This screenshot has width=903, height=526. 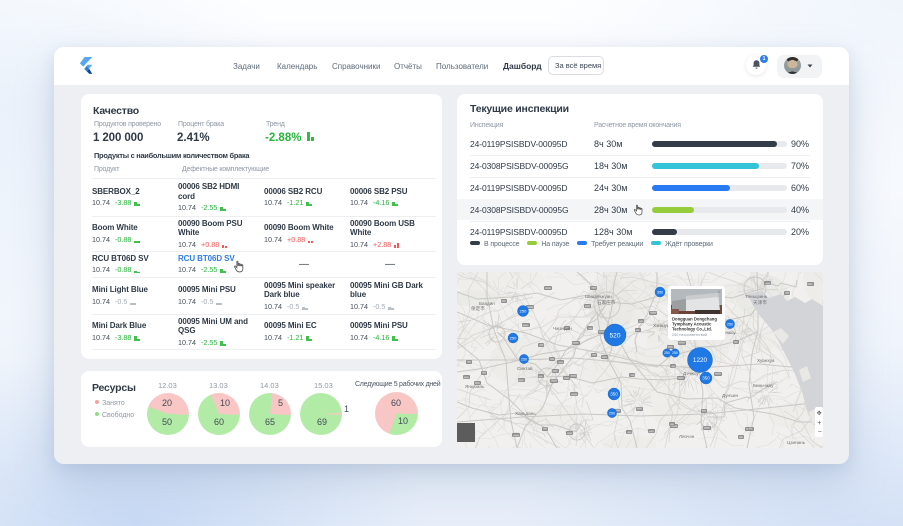 What do you see at coordinates (689, 335) in the screenshot?
I see `svg-text: 250 несоответствий` at bounding box center [689, 335].